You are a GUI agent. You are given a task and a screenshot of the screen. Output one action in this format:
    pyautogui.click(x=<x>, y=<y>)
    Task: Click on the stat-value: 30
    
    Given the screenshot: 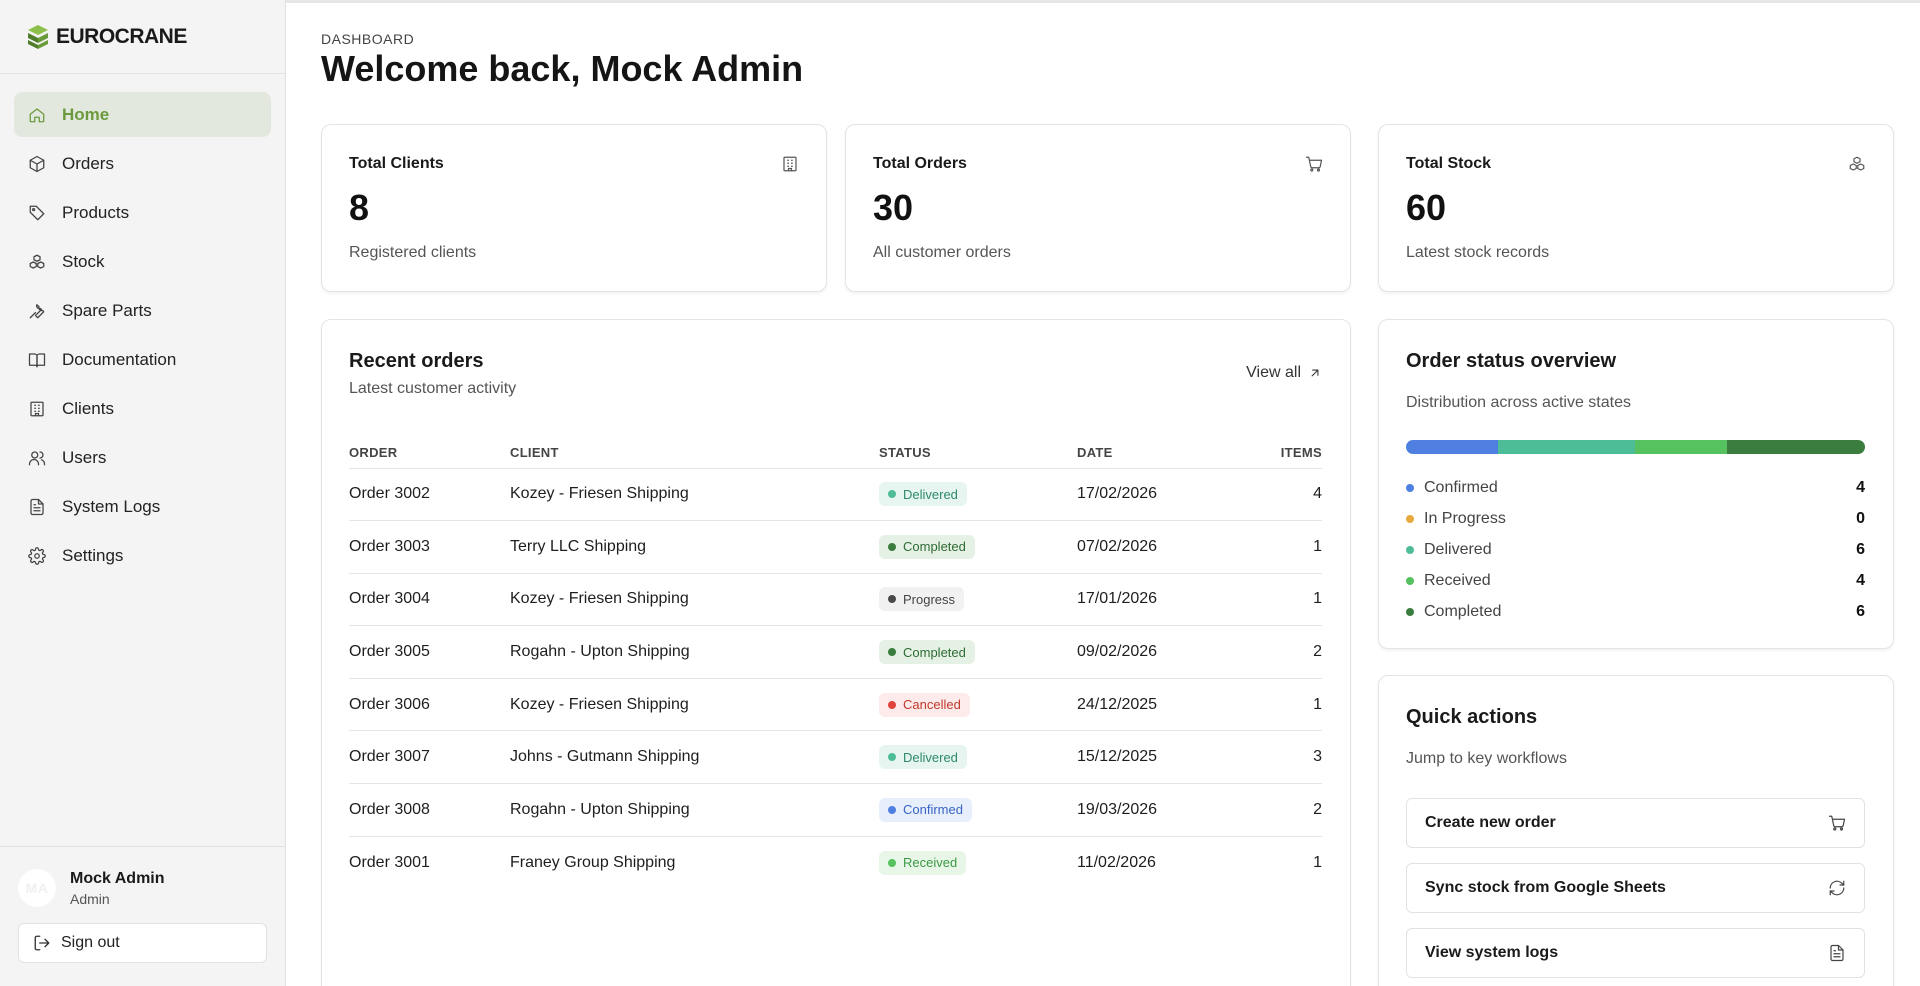 What is the action you would take?
    pyautogui.click(x=893, y=207)
    